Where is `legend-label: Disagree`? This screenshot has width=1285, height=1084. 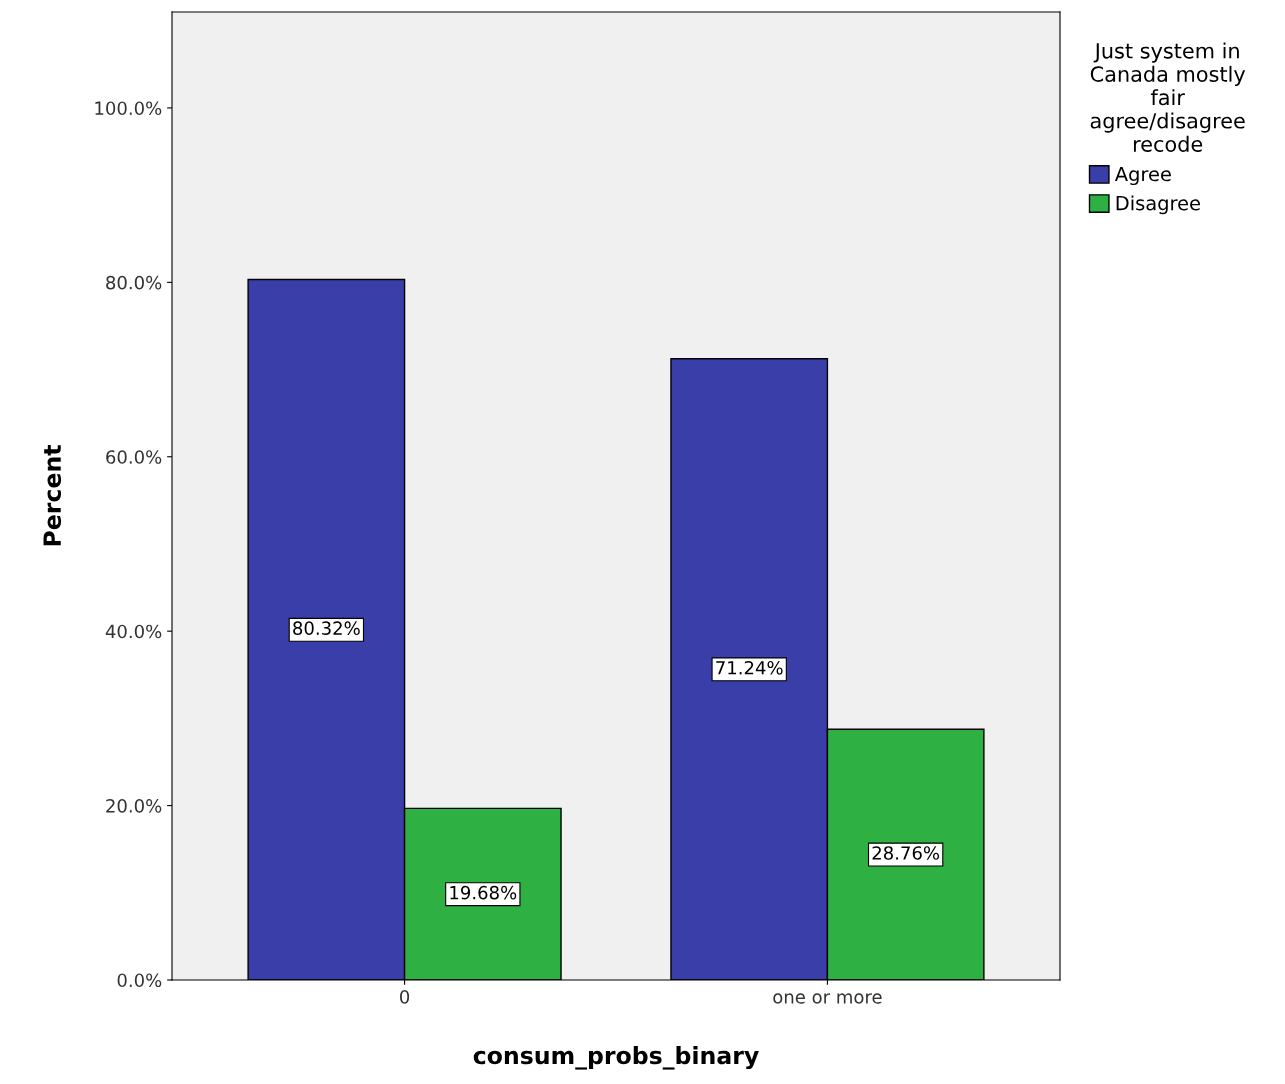 legend-label: Disagree is located at coordinates (1158, 205).